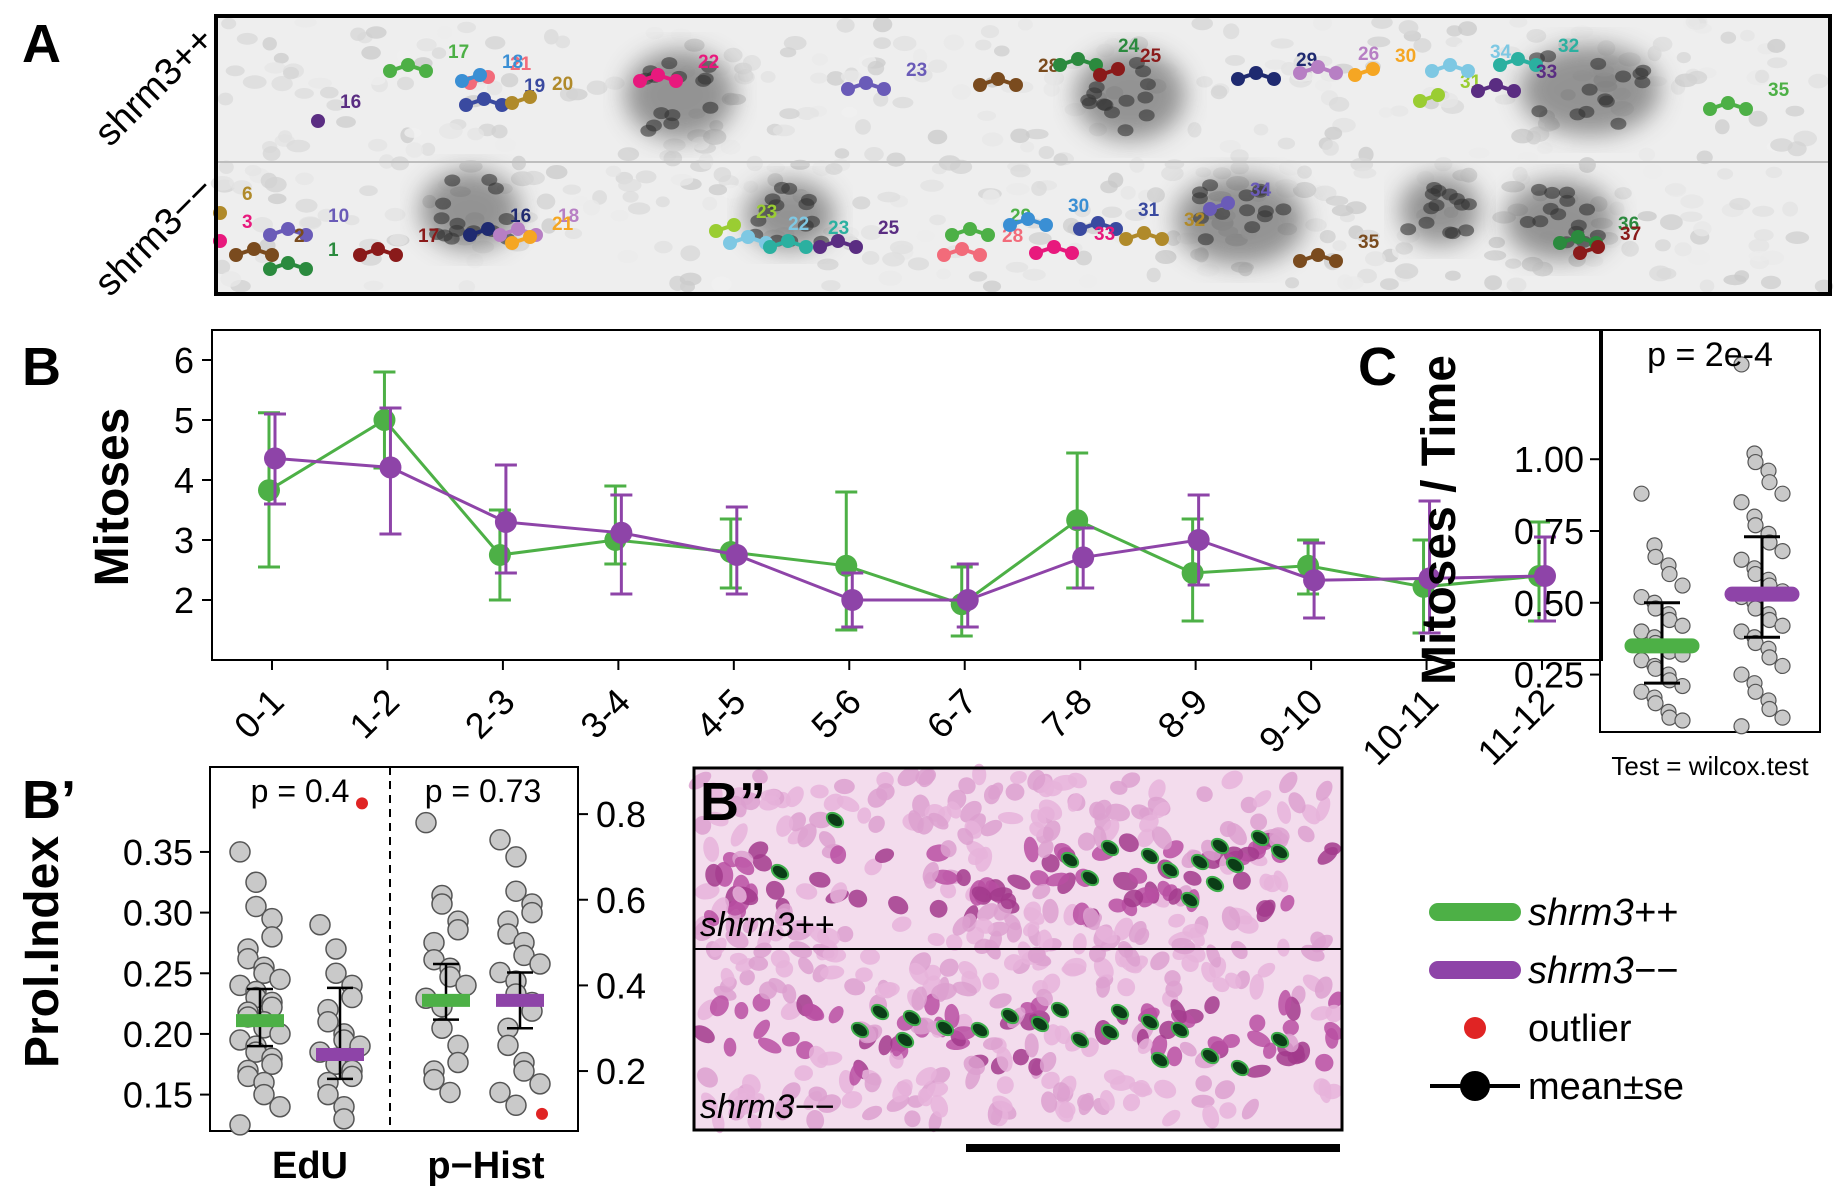 The image size is (1844, 1200). What do you see at coordinates (374, 714) in the screenshot?
I see `x-tick-label: 1-2` at bounding box center [374, 714].